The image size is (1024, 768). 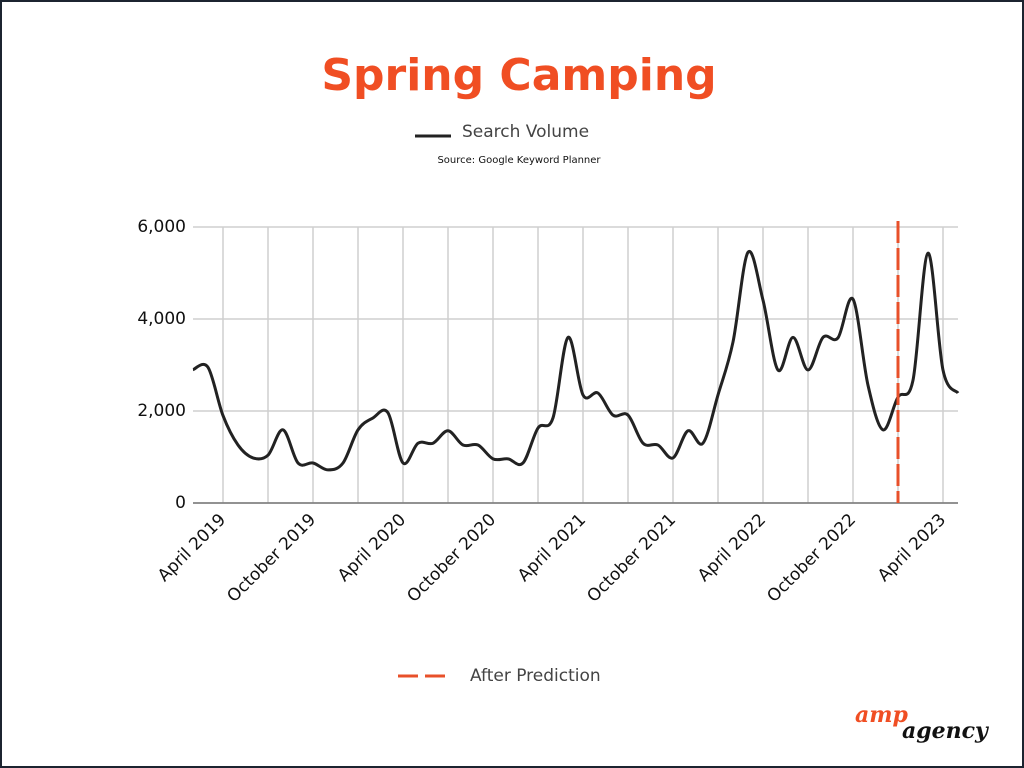 I want to click on chart-title: Spring Camping, so click(x=518, y=75).